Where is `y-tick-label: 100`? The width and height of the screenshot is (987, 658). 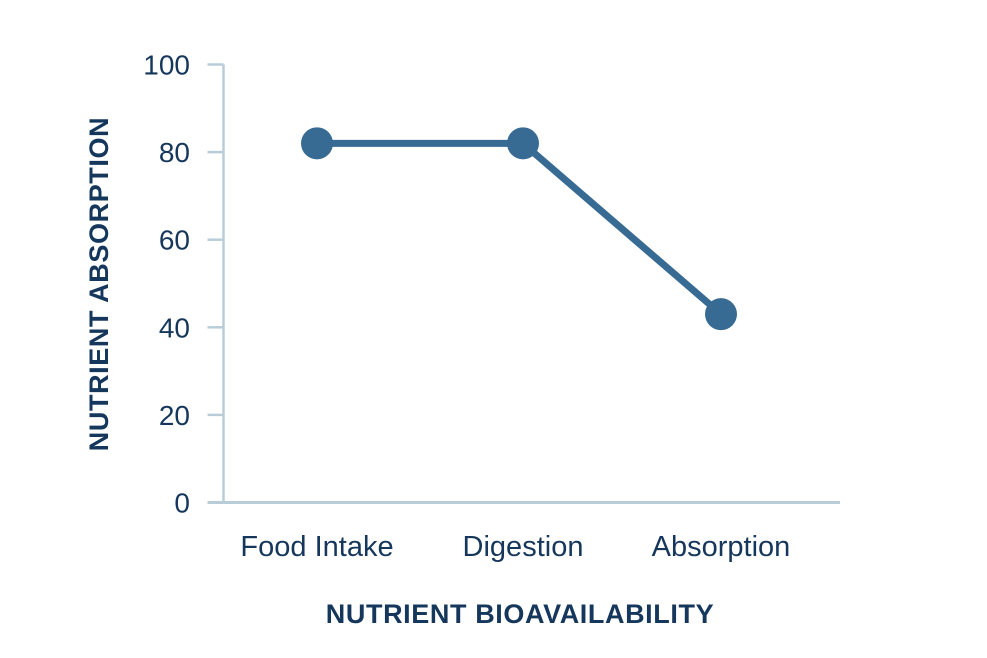
y-tick-label: 100 is located at coordinates (166, 65).